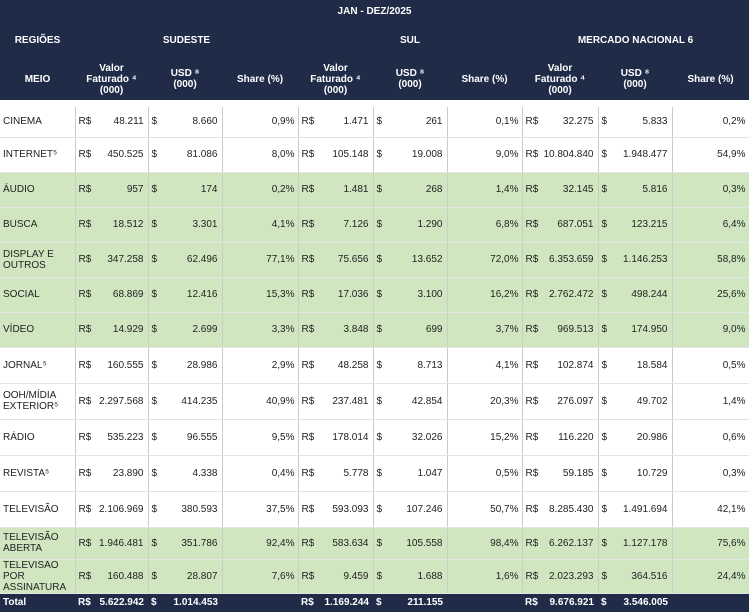  I want to click on usd-cell: $10.729, so click(635, 473).